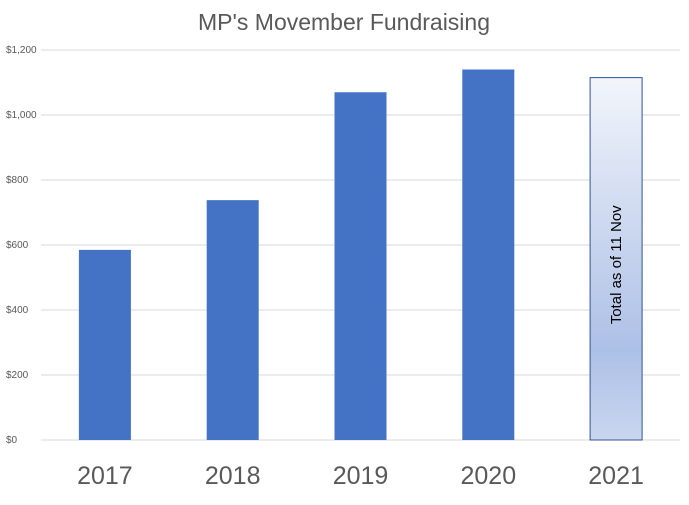 The width and height of the screenshot is (689, 505). I want to click on bar-2019, so click(360, 266).